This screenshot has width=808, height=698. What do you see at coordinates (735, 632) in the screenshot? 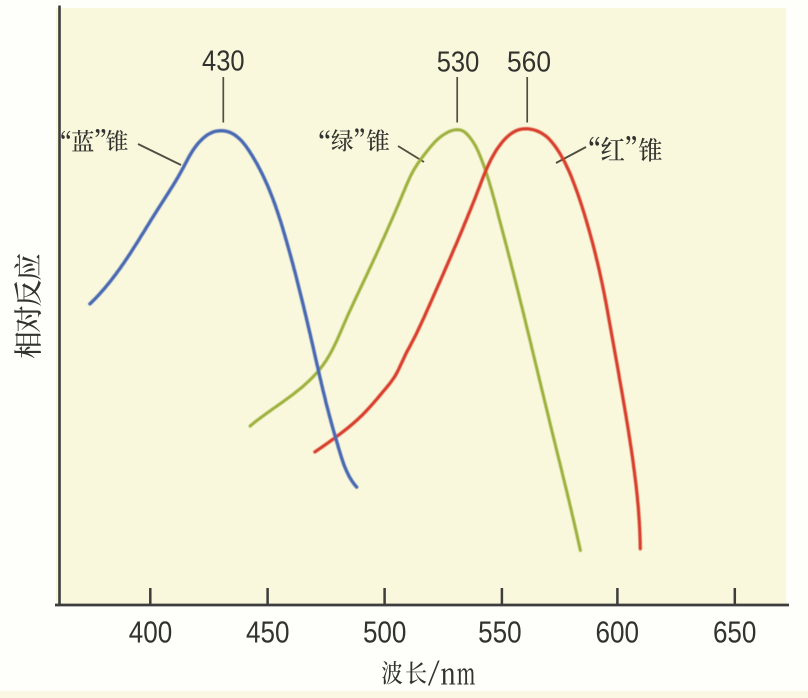
I see `svg-text: 650` at bounding box center [735, 632].